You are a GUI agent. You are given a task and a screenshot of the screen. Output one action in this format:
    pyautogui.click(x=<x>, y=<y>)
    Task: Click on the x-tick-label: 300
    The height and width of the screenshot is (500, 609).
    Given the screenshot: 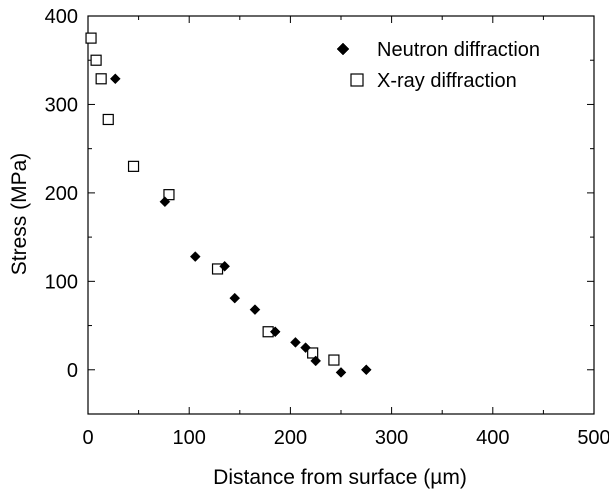 What is the action you would take?
    pyautogui.click(x=391, y=438)
    